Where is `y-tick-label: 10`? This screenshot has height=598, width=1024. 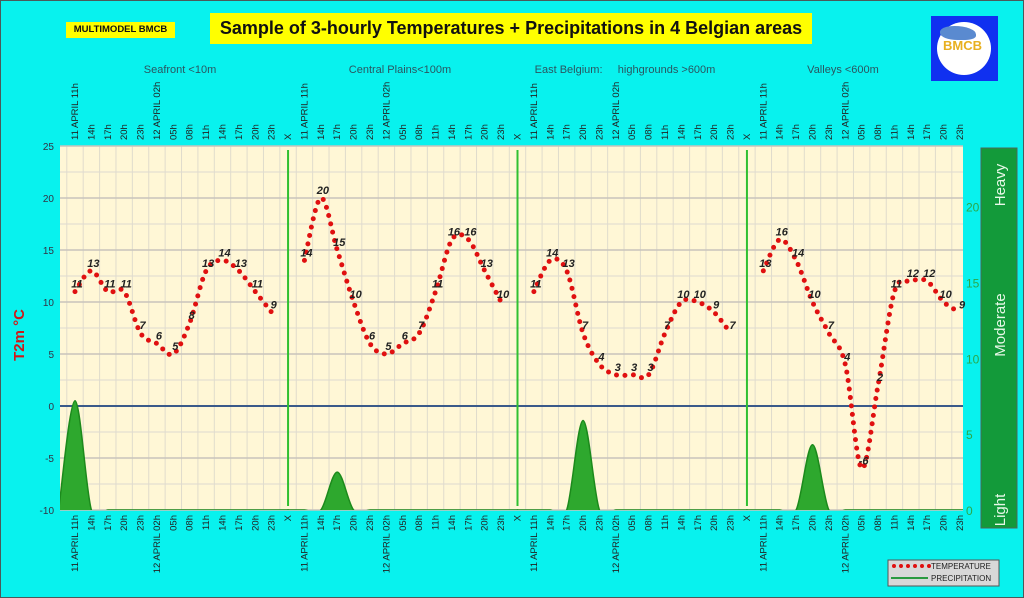 y-tick-label: 10 is located at coordinates (49, 303).